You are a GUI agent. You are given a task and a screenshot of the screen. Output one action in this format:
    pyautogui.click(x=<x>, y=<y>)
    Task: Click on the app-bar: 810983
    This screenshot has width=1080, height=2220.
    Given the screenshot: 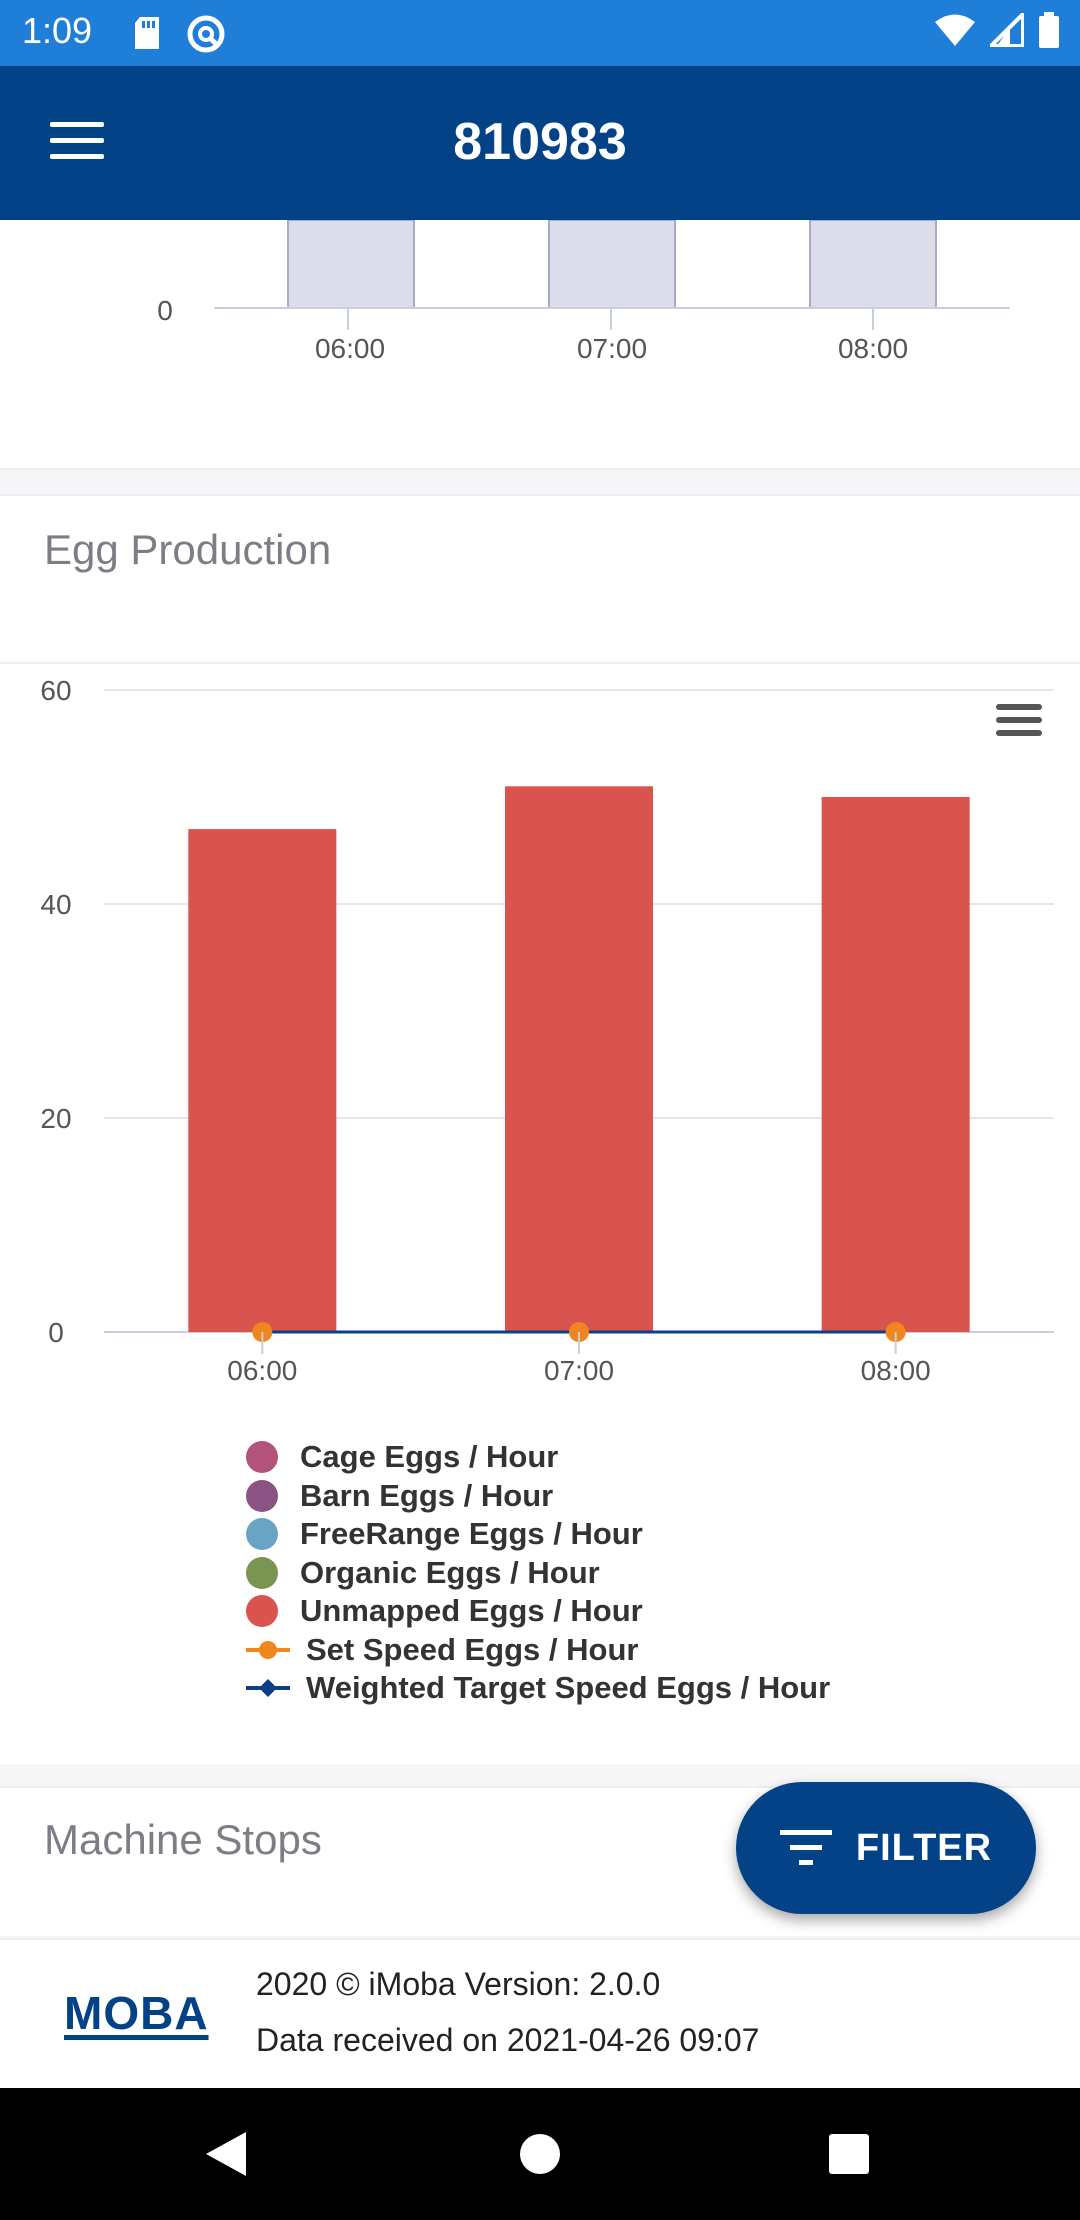 What is the action you would take?
    pyautogui.click(x=540, y=143)
    